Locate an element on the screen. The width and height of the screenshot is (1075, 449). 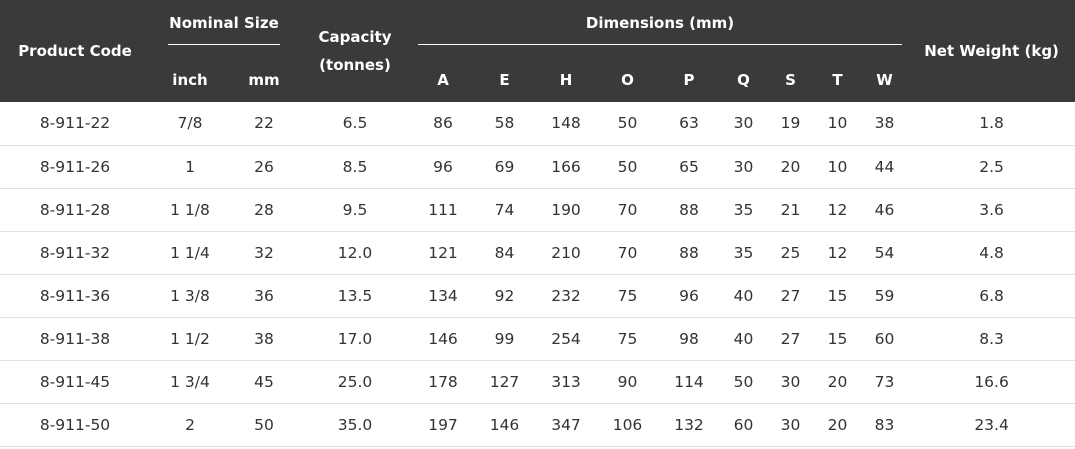
cell-dim-h: 313 is located at coordinates (566, 382).